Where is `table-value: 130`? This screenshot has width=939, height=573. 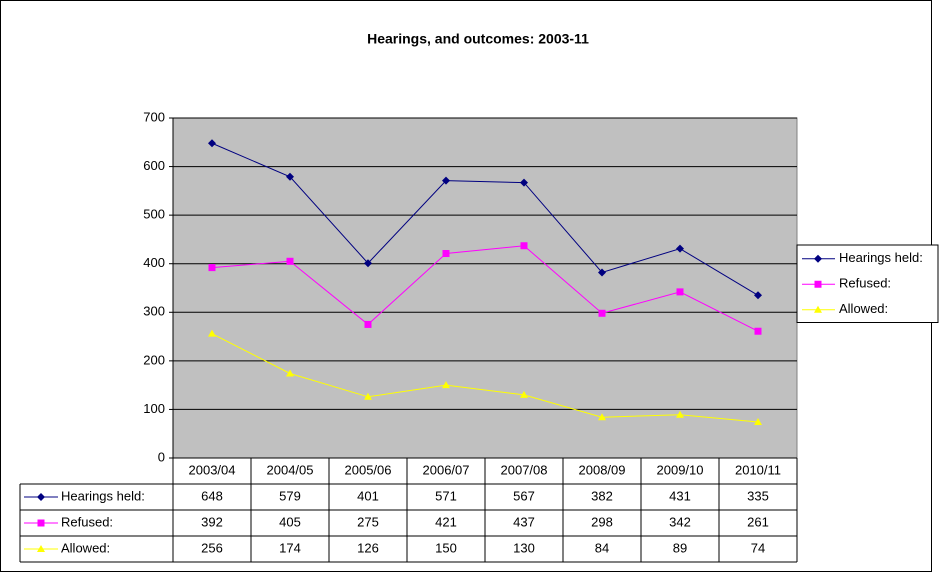
table-value: 130 is located at coordinates (524, 547).